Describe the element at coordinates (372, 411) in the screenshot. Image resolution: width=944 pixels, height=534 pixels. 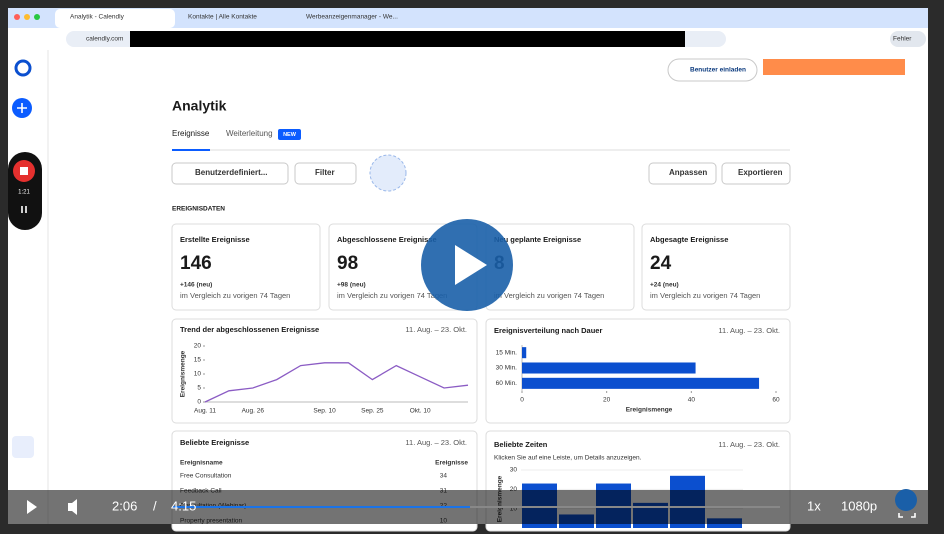
I see `x-tick-label: Sep. 25` at that location.